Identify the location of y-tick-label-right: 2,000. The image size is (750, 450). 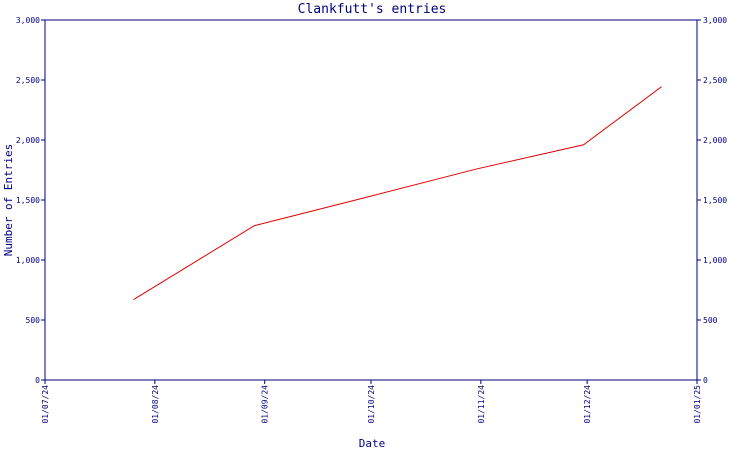
(715, 140).